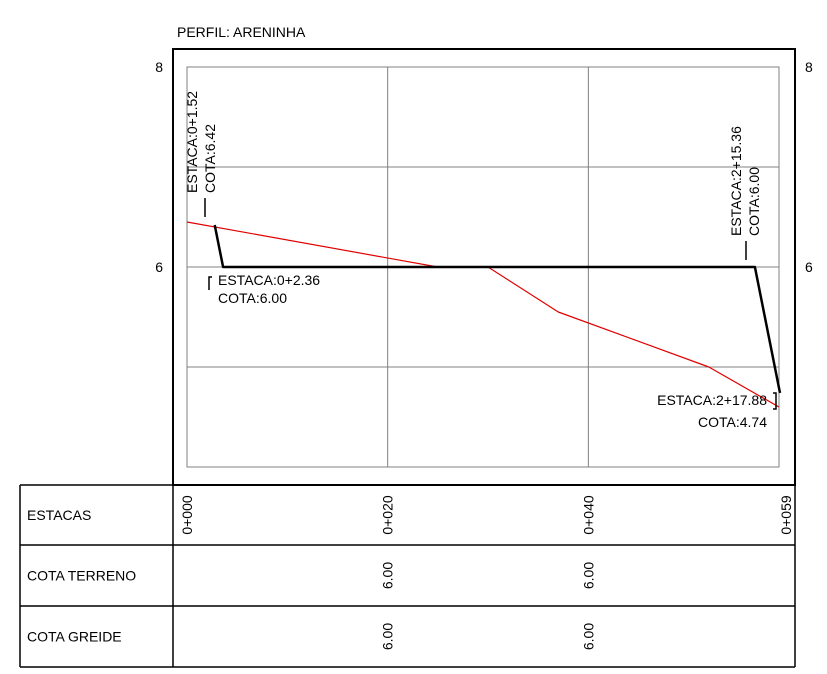  What do you see at coordinates (717, 411) in the screenshot?
I see `annotation-estaca-2-17-88: ESTACA:2+17.88 COTA:4.74` at bounding box center [717, 411].